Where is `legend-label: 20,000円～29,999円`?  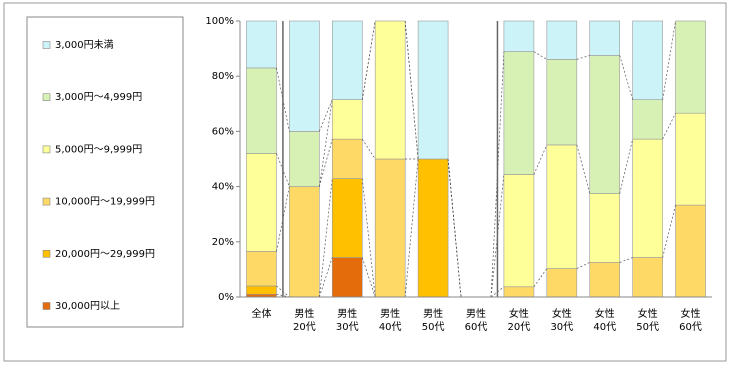 legend-label: 20,000円～29,999円 is located at coordinates (105, 254).